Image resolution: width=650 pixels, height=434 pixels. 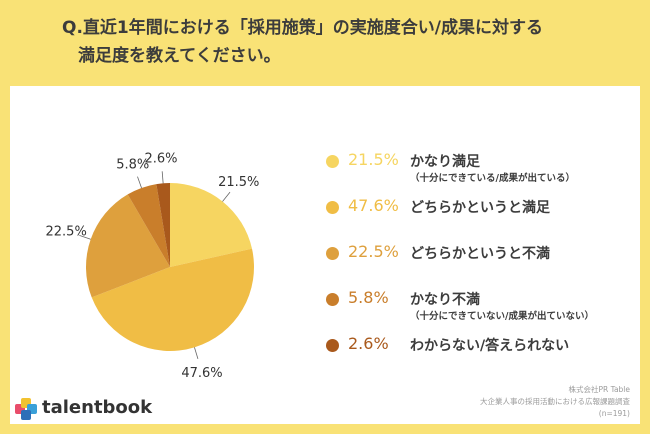 What do you see at coordinates (481, 171) in the screenshot?
I see `legend-item: 21.5% かなり満足 （十分にできている/成果が出ている）` at bounding box center [481, 171].